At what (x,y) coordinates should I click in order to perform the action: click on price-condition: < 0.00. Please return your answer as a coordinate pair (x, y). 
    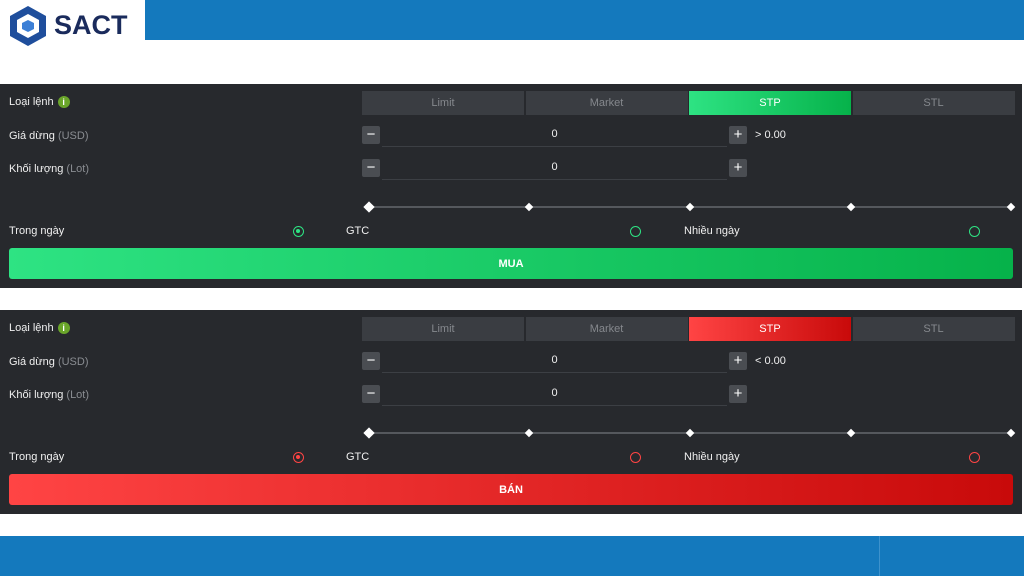
    Looking at the image, I should click on (770, 361).